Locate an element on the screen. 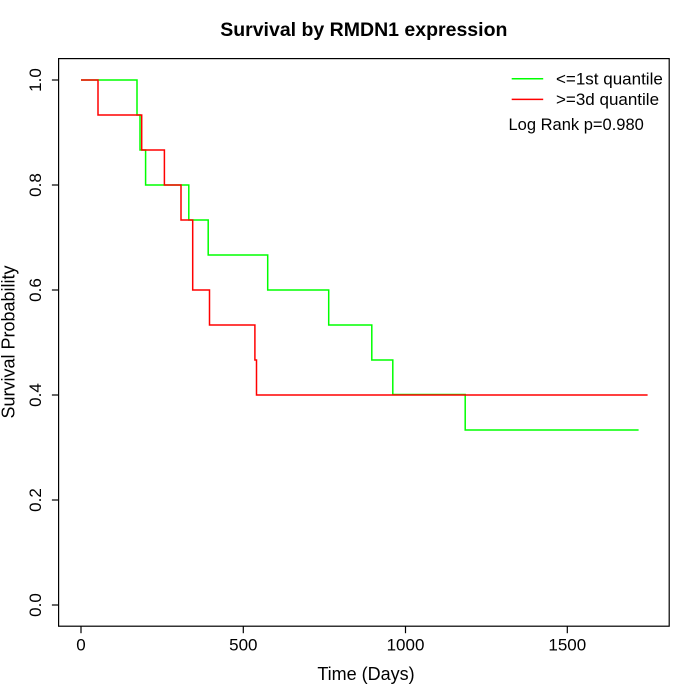 The height and width of the screenshot is (700, 700). svg-text: Survival by RMDN1 expression is located at coordinates (363, 30).